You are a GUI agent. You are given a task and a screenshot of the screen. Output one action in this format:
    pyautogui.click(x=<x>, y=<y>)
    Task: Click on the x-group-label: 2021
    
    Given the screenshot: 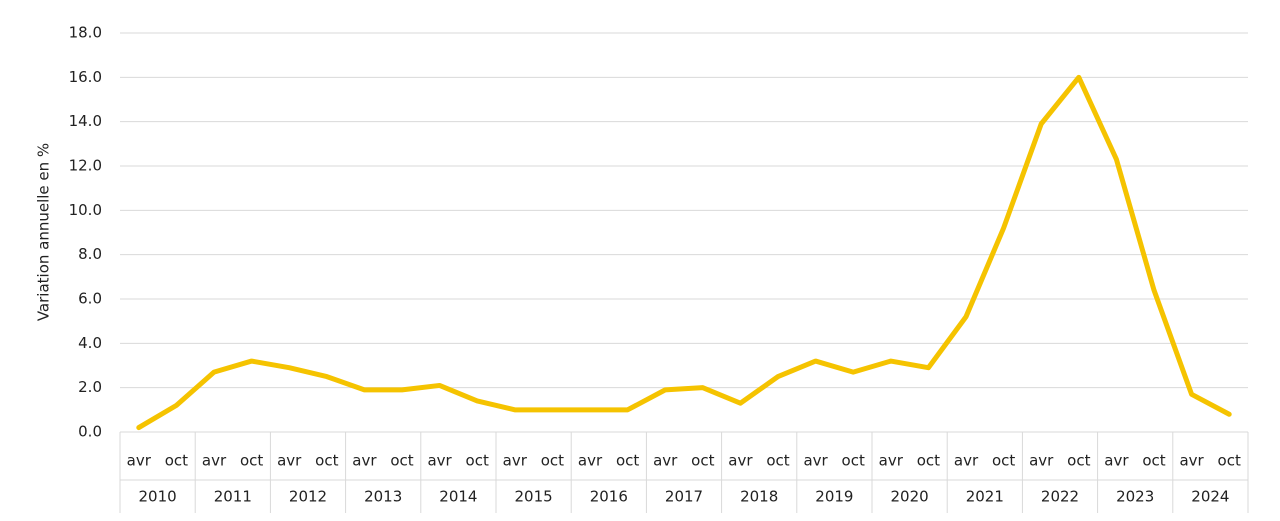 What is the action you would take?
    pyautogui.click(x=985, y=497)
    